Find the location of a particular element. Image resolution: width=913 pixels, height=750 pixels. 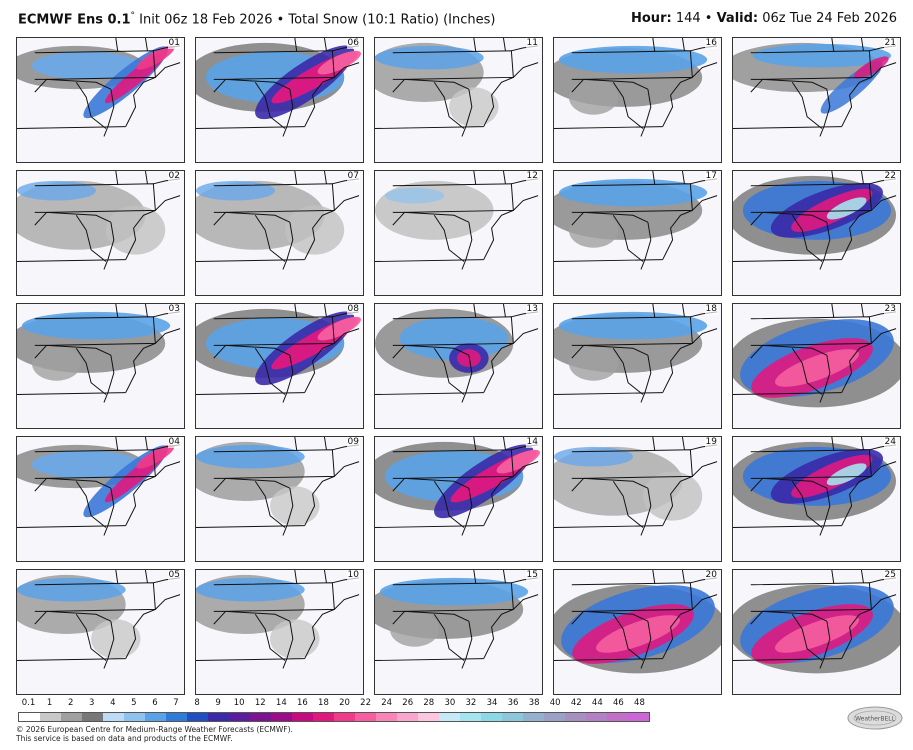

colorbar-tick-label: 24 is located at coordinates (387, 703).